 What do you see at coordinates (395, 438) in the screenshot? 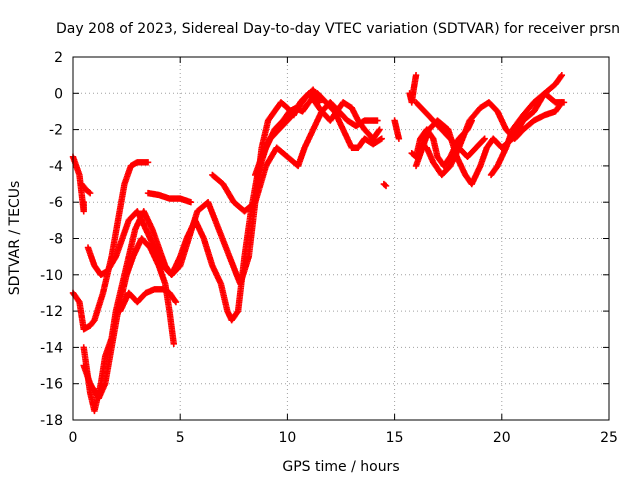
I see `x-tick-label: 15` at bounding box center [395, 438].